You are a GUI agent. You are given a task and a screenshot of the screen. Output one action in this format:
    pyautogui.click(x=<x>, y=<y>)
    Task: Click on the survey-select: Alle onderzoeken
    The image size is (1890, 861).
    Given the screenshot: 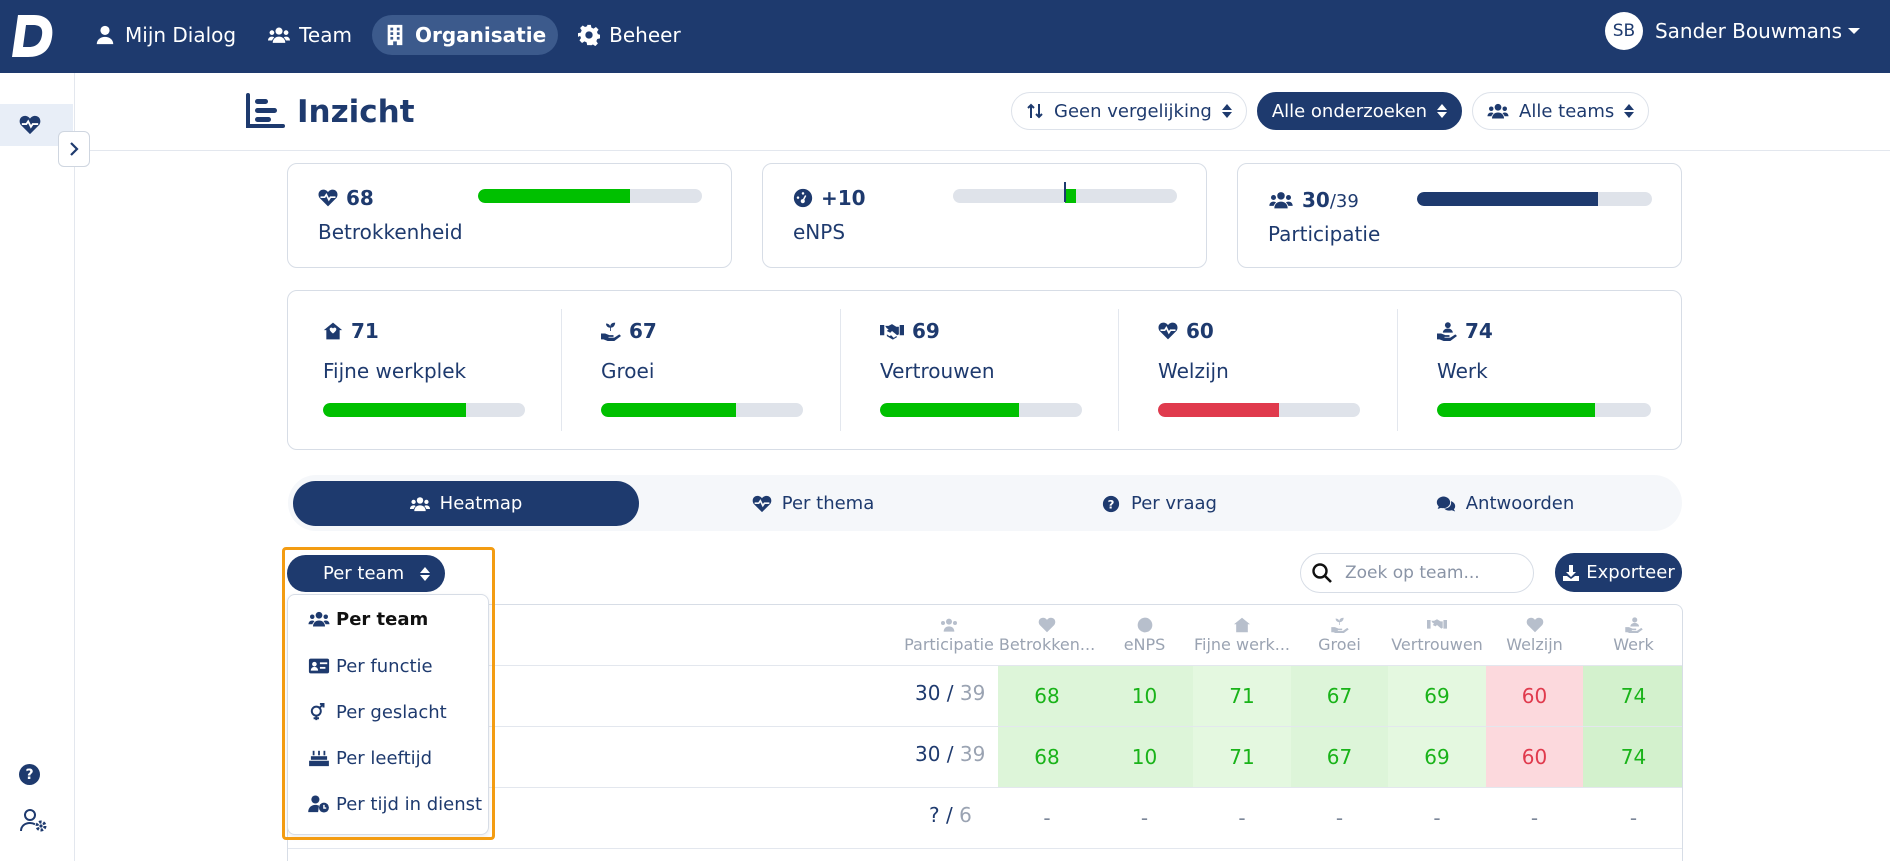 What is the action you would take?
    pyautogui.click(x=1359, y=111)
    